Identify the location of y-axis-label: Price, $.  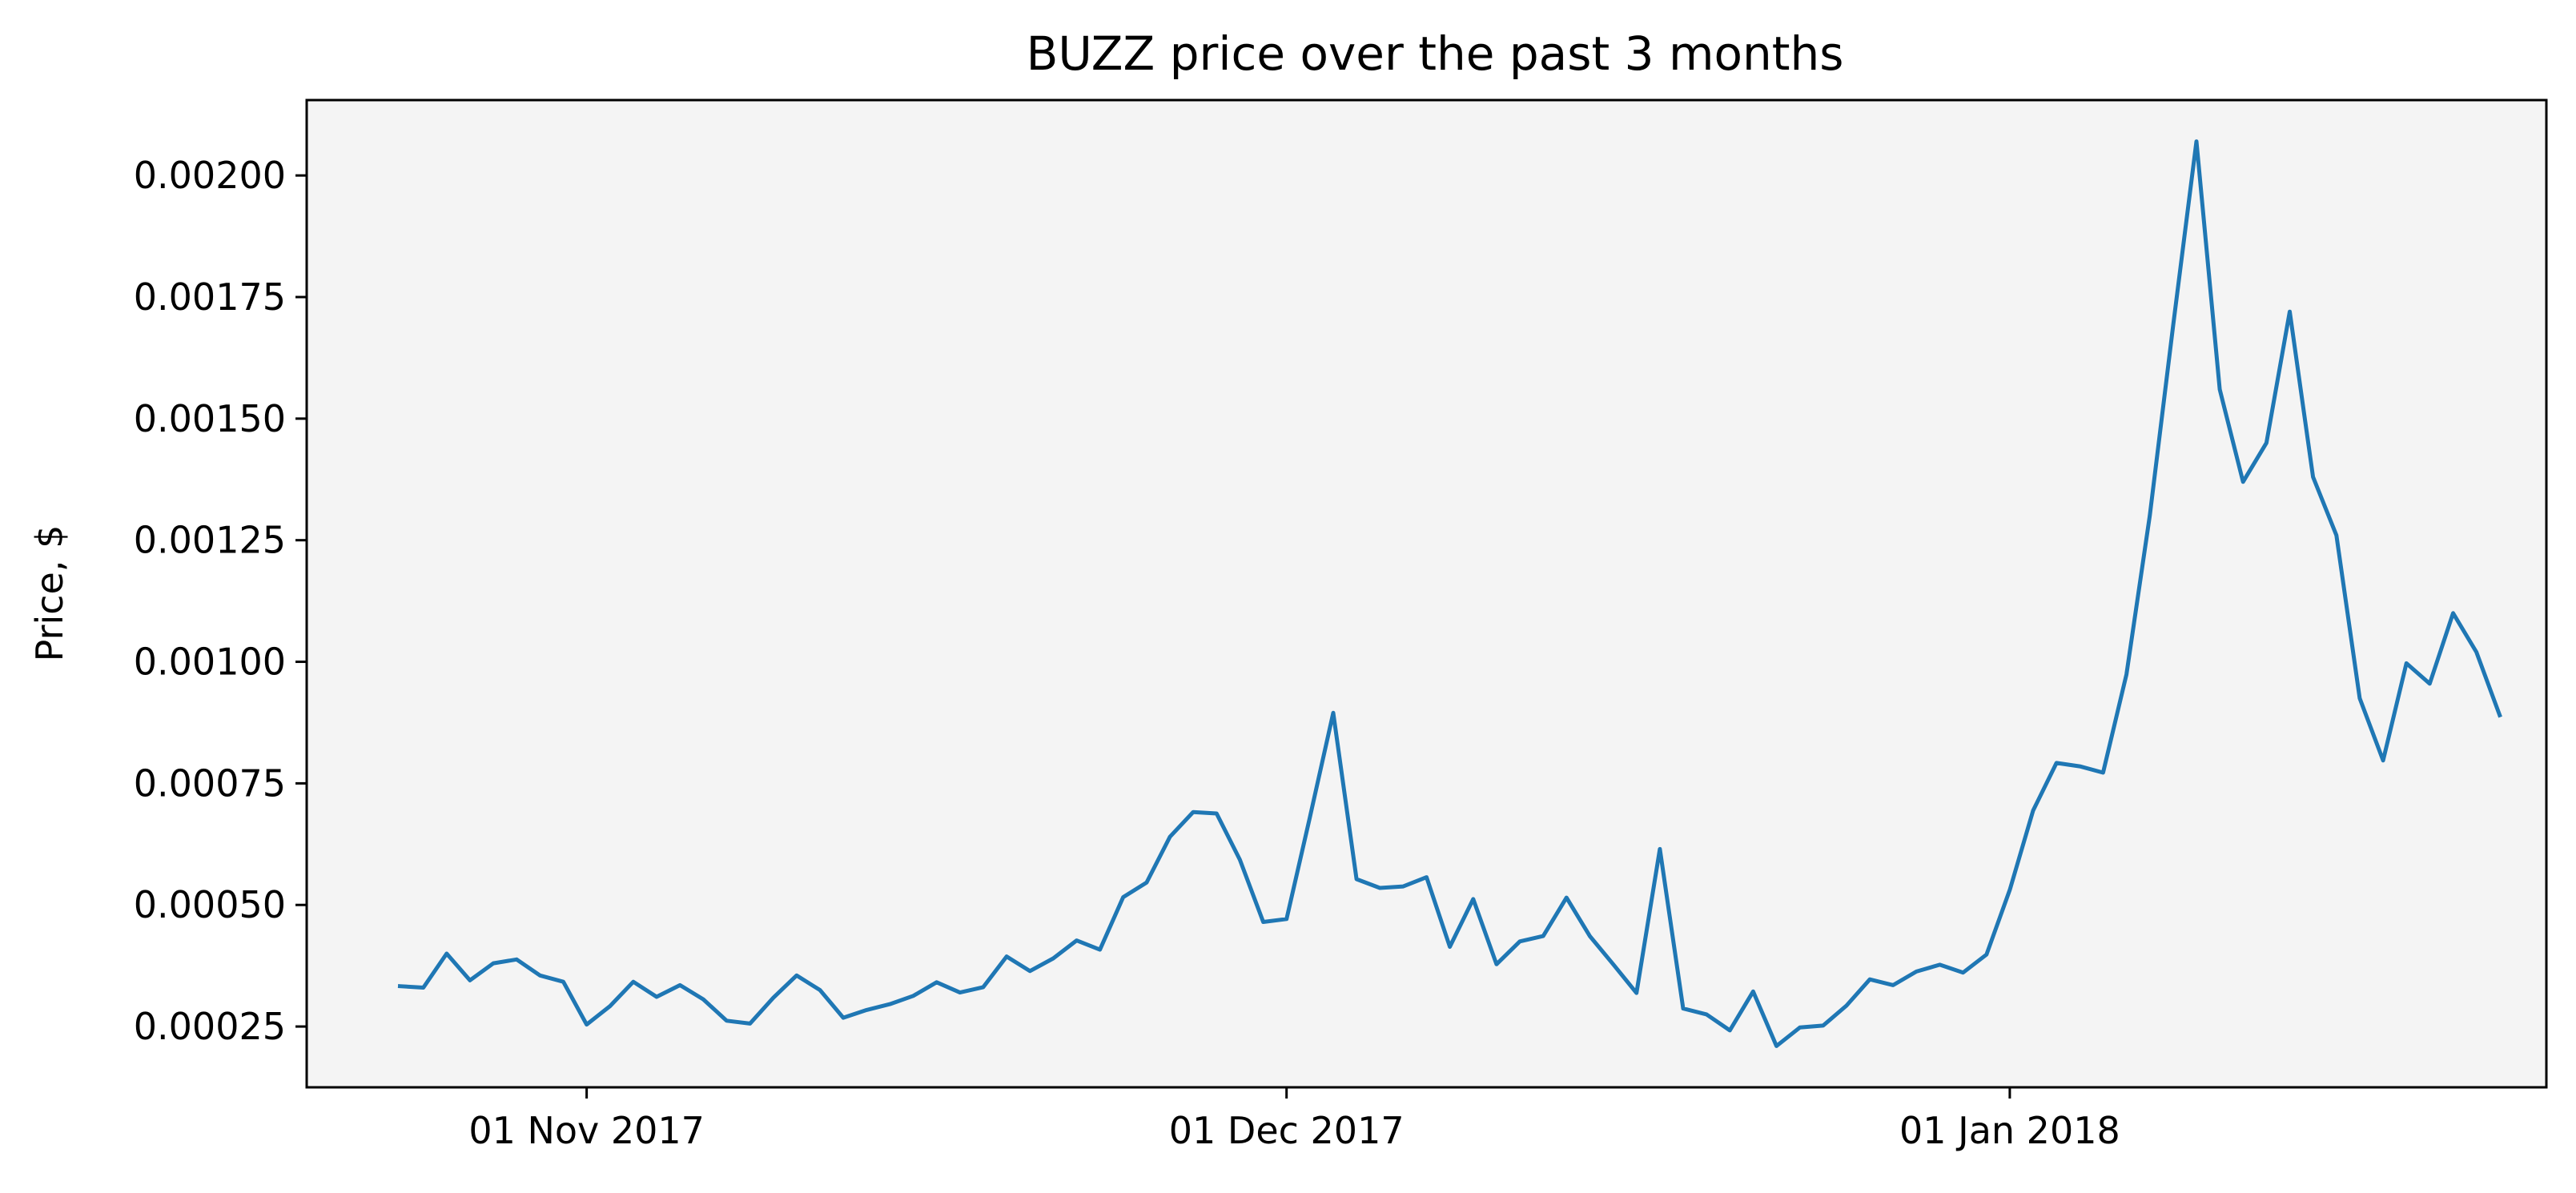
(49, 593).